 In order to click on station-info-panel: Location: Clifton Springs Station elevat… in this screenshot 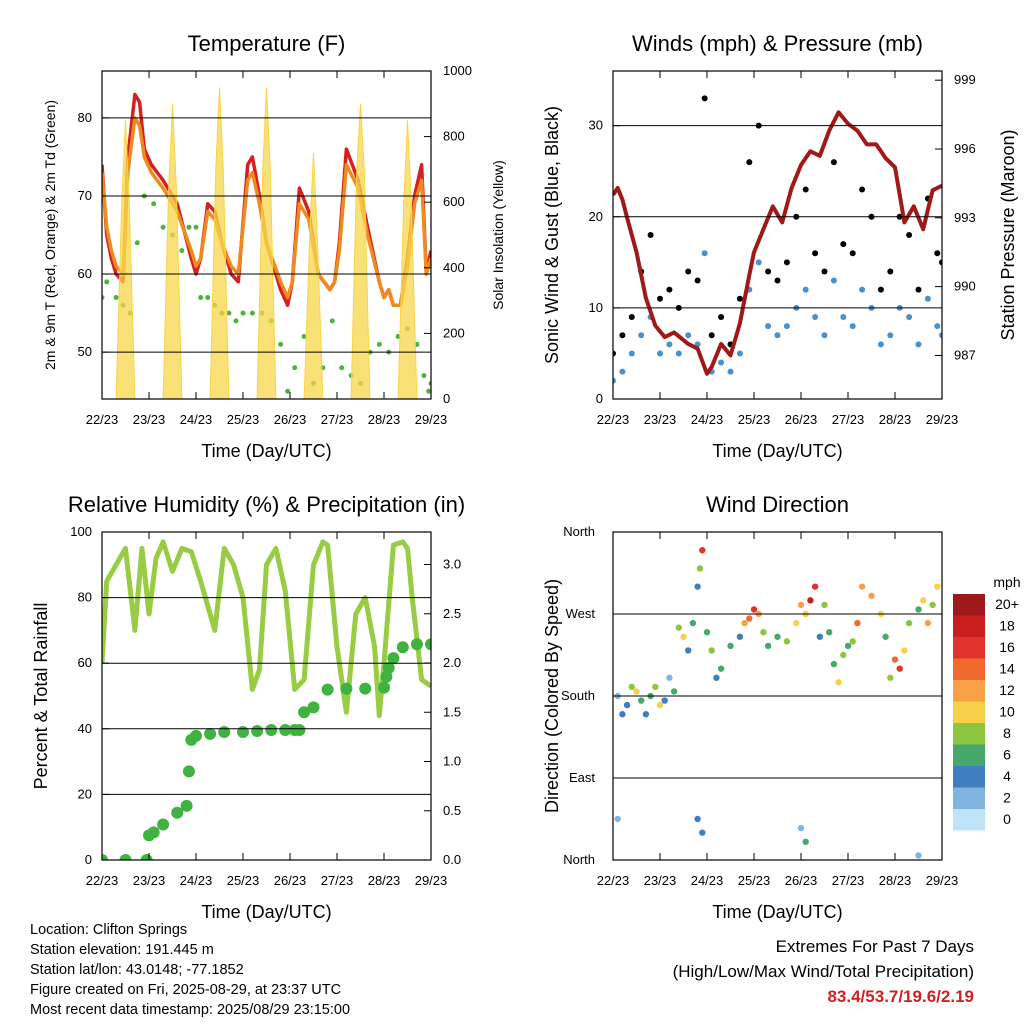, I will do `click(190, 970)`.